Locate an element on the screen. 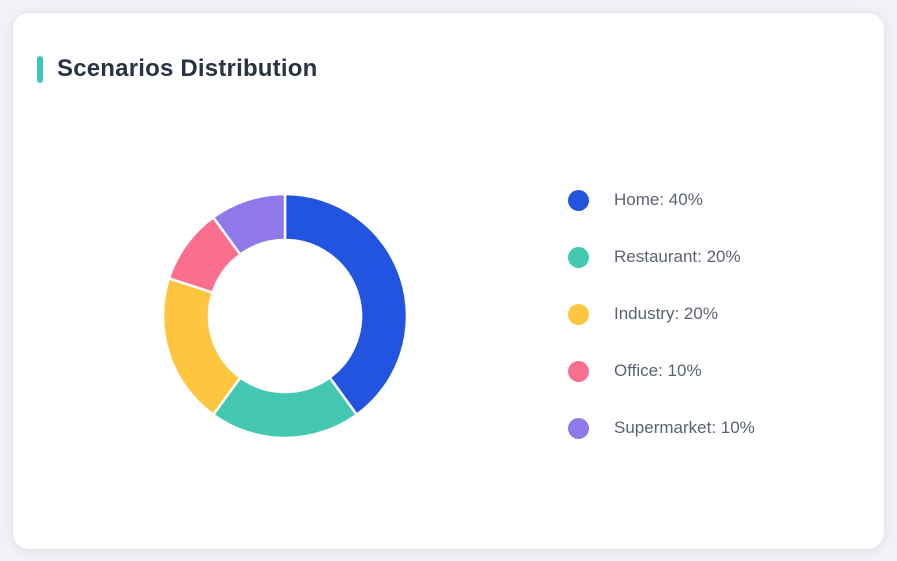 The width and height of the screenshot is (897, 561). legend-label: Restaurant: 20% is located at coordinates (677, 256).